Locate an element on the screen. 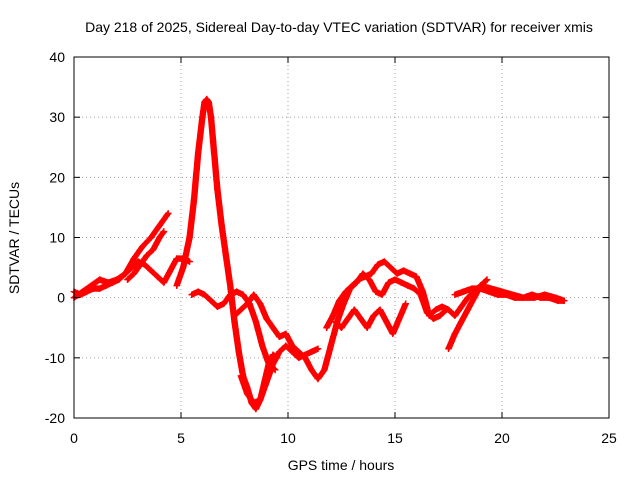 The width and height of the screenshot is (640, 480). y-tick-label: 0 is located at coordinates (61, 298).